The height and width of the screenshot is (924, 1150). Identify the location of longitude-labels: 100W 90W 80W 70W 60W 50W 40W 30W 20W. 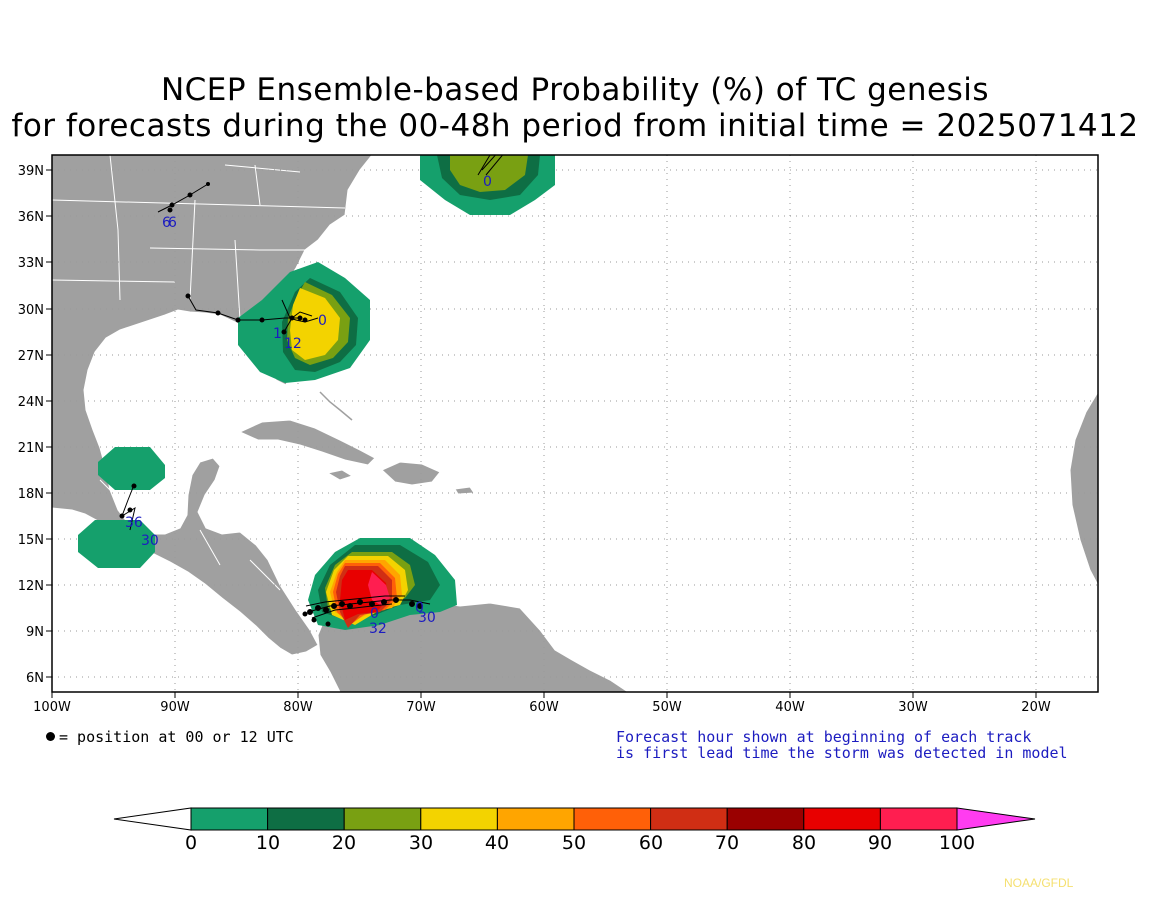
(542, 707).